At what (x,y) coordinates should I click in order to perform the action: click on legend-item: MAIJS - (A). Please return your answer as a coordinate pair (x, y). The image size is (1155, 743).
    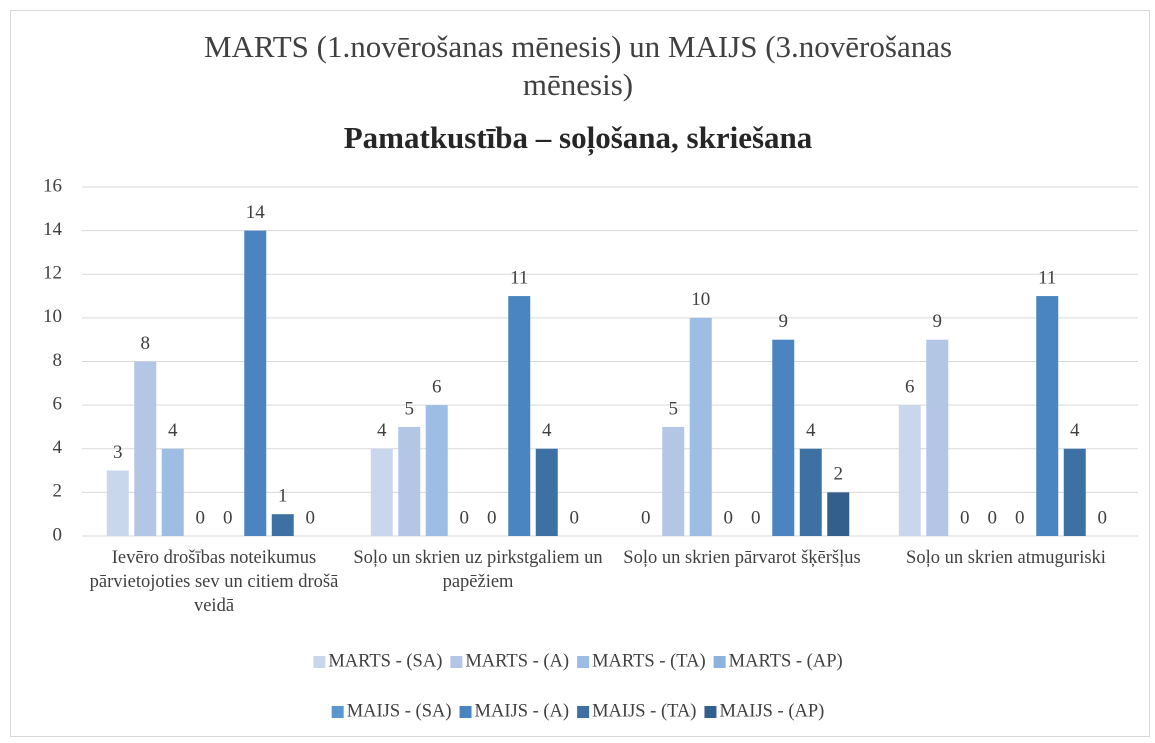
    Looking at the image, I should click on (514, 711).